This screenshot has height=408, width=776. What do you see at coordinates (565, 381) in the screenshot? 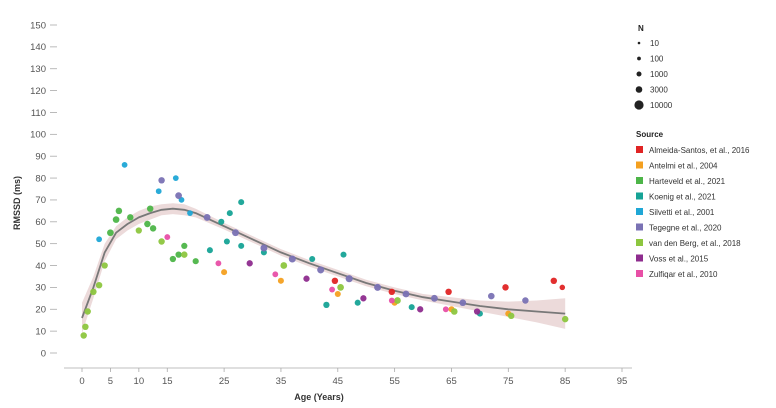
I see `x-tick-label: 85` at bounding box center [565, 381].